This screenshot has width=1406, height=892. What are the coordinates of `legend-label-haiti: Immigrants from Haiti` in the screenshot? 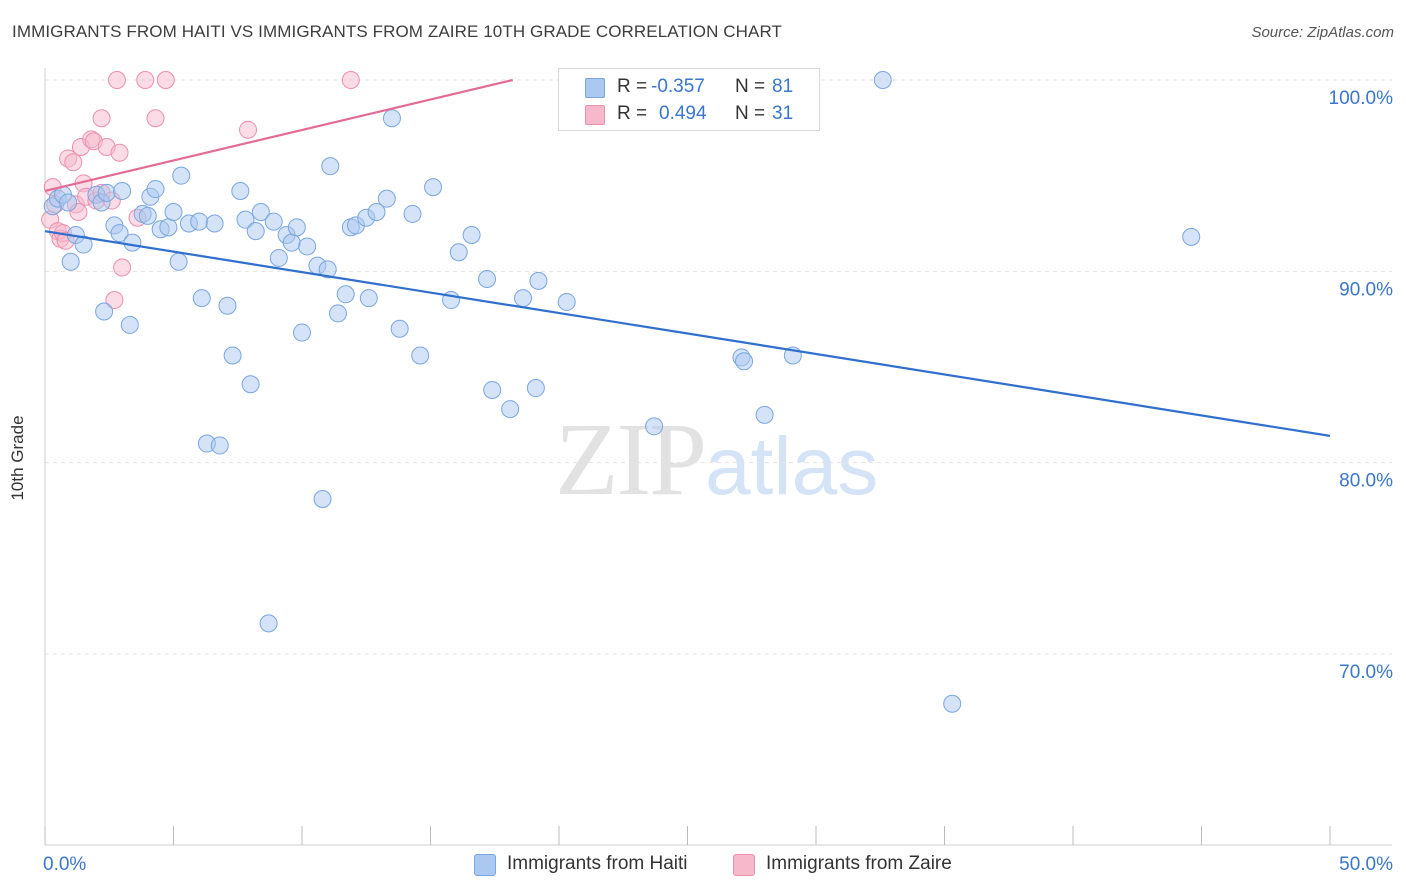 It's located at (597, 863).